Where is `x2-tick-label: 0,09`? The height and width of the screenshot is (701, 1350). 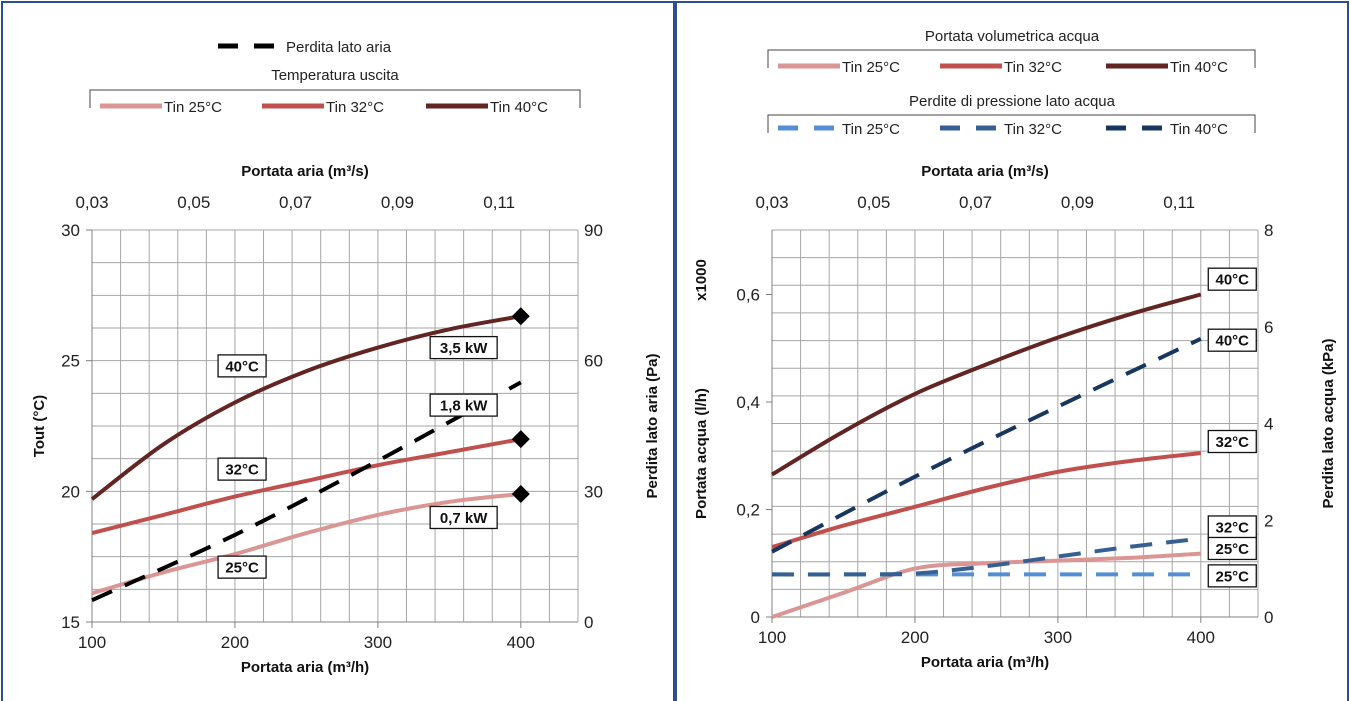
x2-tick-label: 0,09 is located at coordinates (397, 202).